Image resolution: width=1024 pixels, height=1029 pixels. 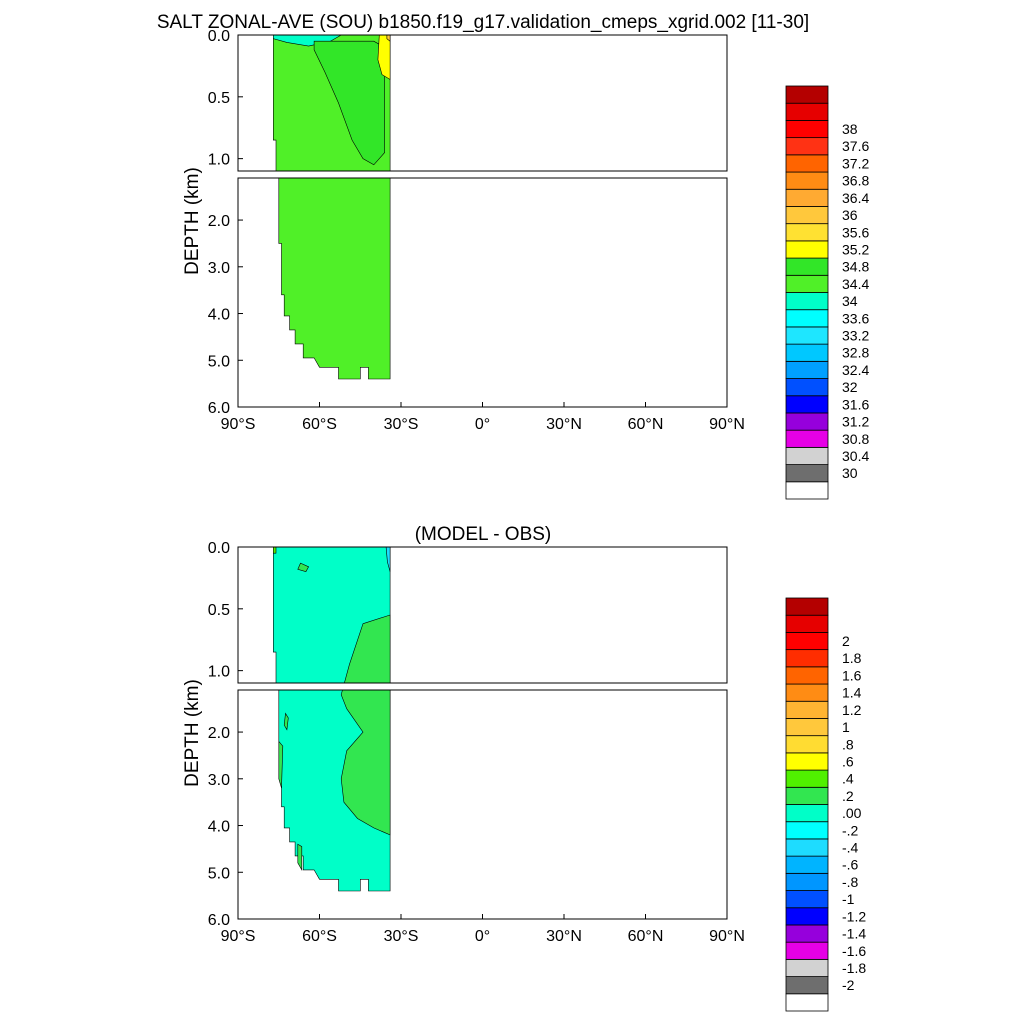 What do you see at coordinates (852, 658) in the screenshot?
I see `colorbar-label: 1.8` at bounding box center [852, 658].